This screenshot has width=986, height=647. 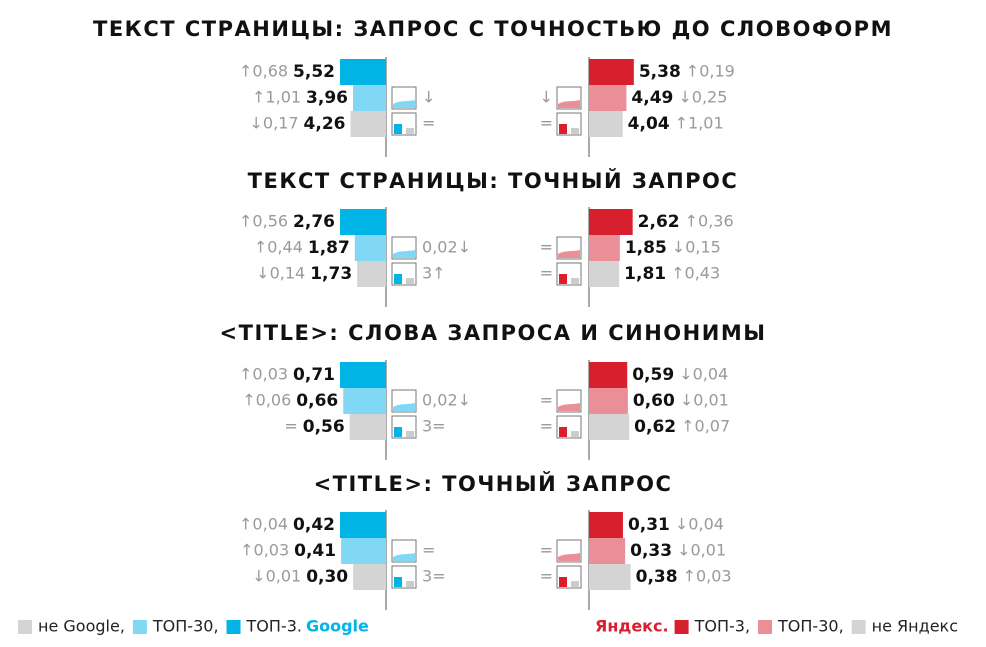 What do you see at coordinates (659, 222) in the screenshot?
I see `value-label: 2,62` at bounding box center [659, 222].